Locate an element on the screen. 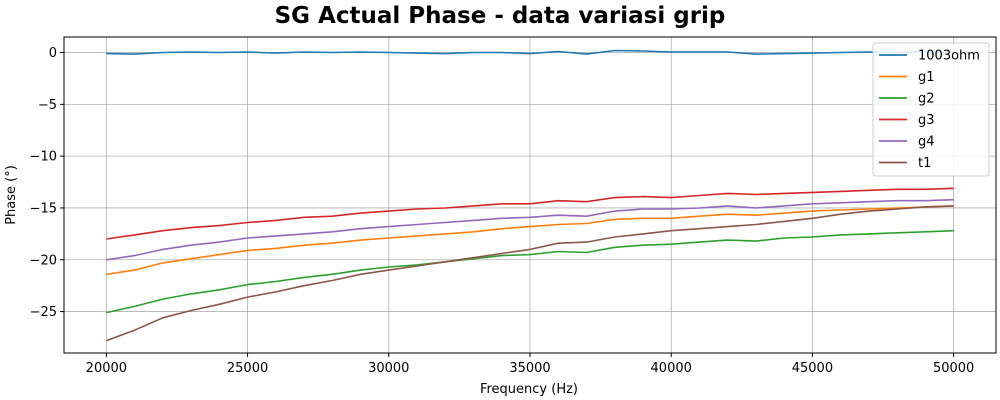  y-axis-ticks: 0 −5 −10 −15 −20 −25 is located at coordinates (47, 183).